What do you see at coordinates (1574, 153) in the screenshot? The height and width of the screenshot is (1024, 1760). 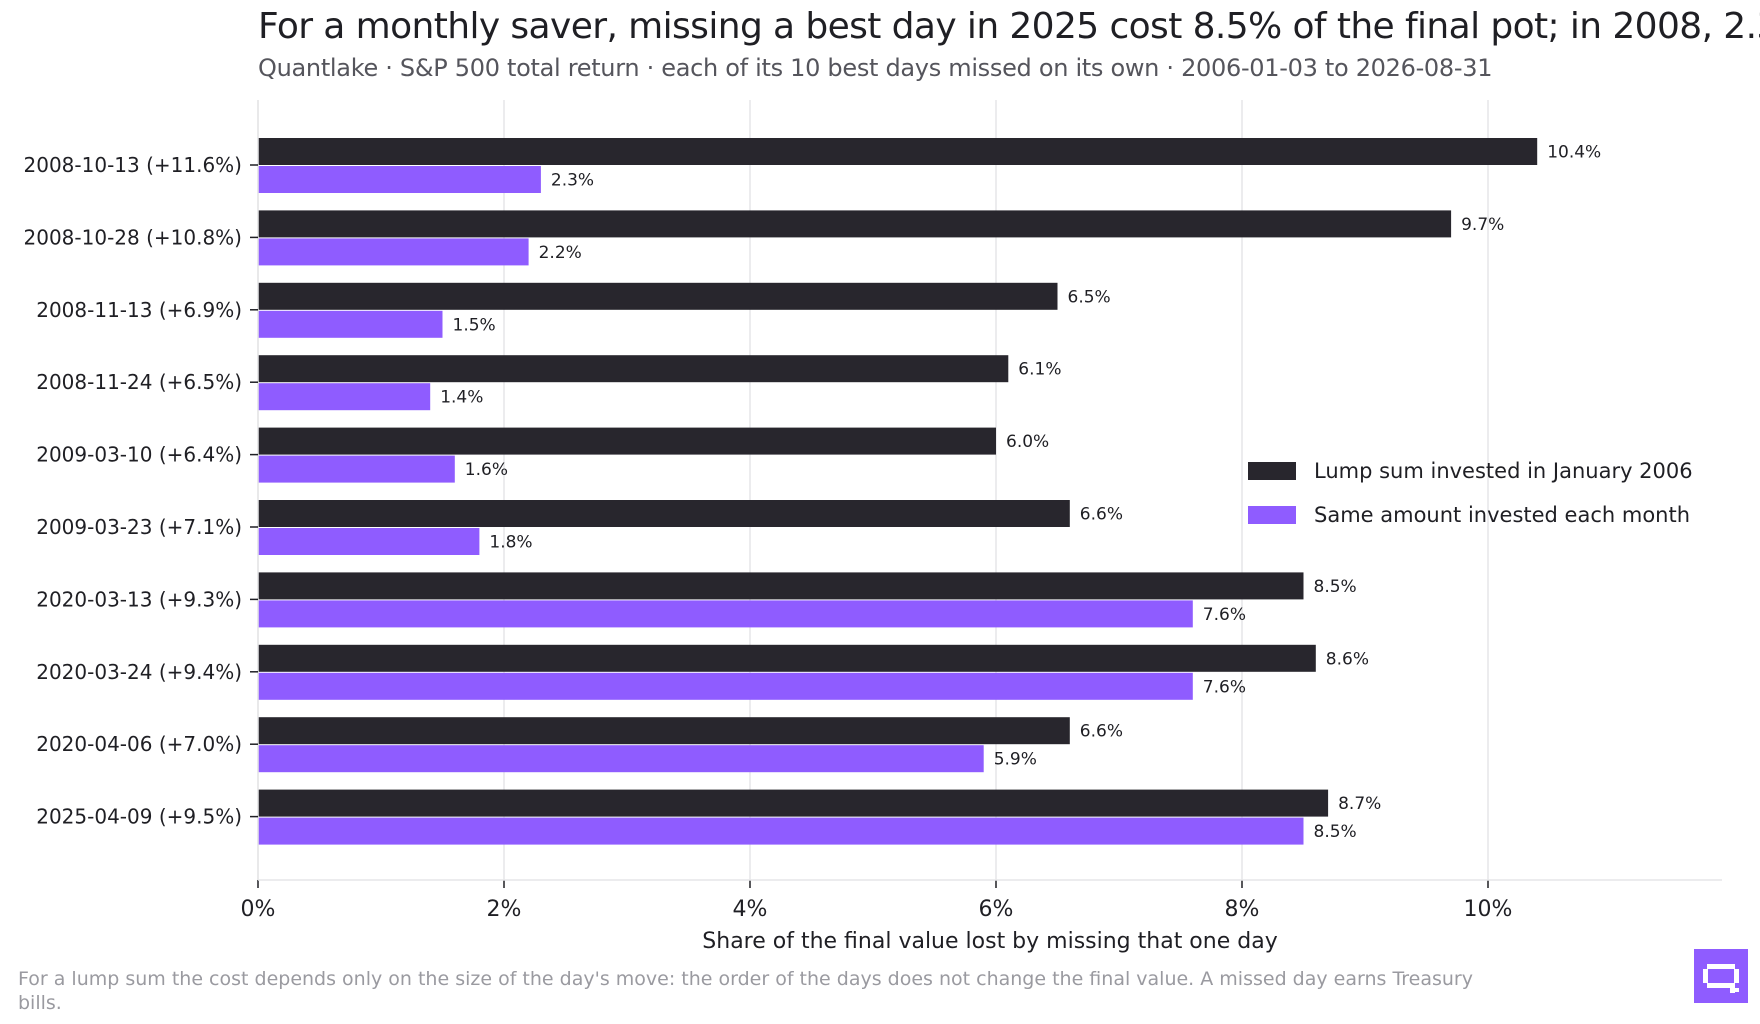 I see `data-label: 10.4%` at bounding box center [1574, 153].